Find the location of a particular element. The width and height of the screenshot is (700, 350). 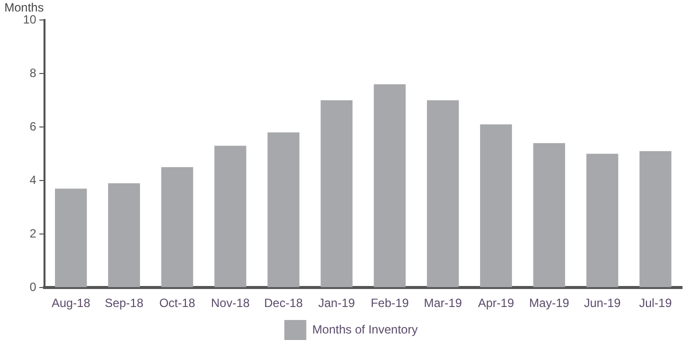

x-tick-label: Jan-19 is located at coordinates (337, 303).